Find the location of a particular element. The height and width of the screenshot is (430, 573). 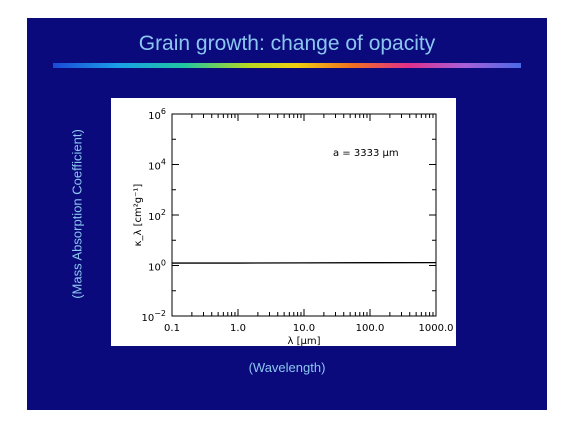

x-tick-label: 10.0 is located at coordinates (304, 328).